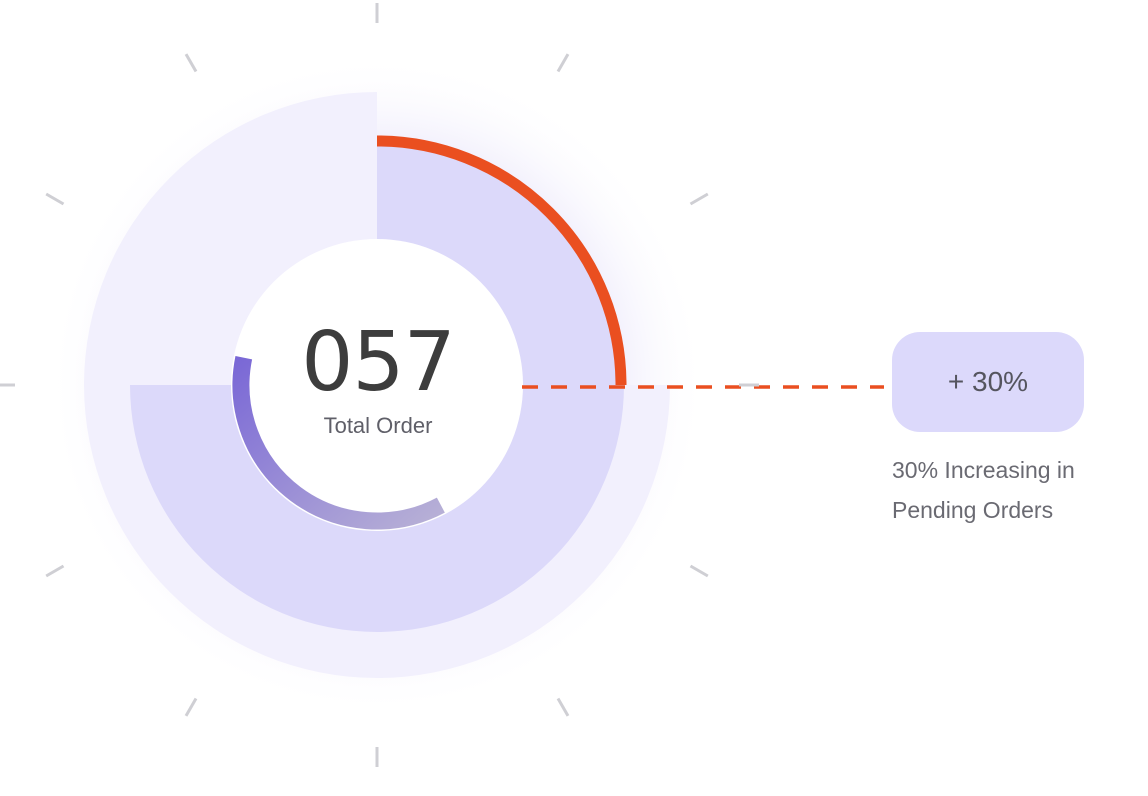 The image size is (1148, 796). Describe the element at coordinates (378, 425) in the screenshot. I see `total-order-label: Total Order` at that location.